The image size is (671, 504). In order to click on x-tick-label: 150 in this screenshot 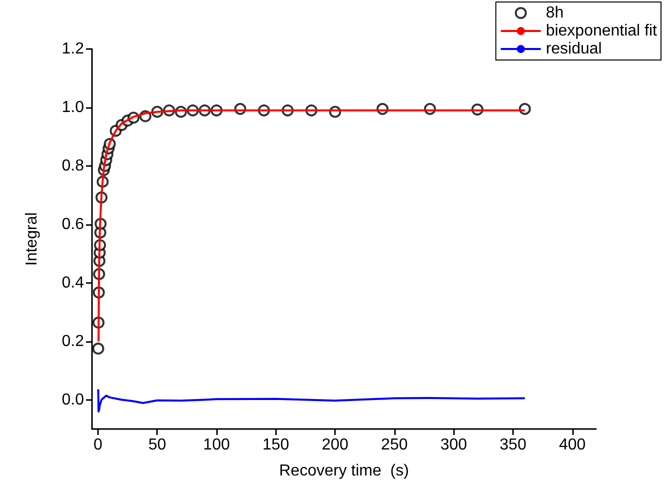, I will do `click(276, 445)`.